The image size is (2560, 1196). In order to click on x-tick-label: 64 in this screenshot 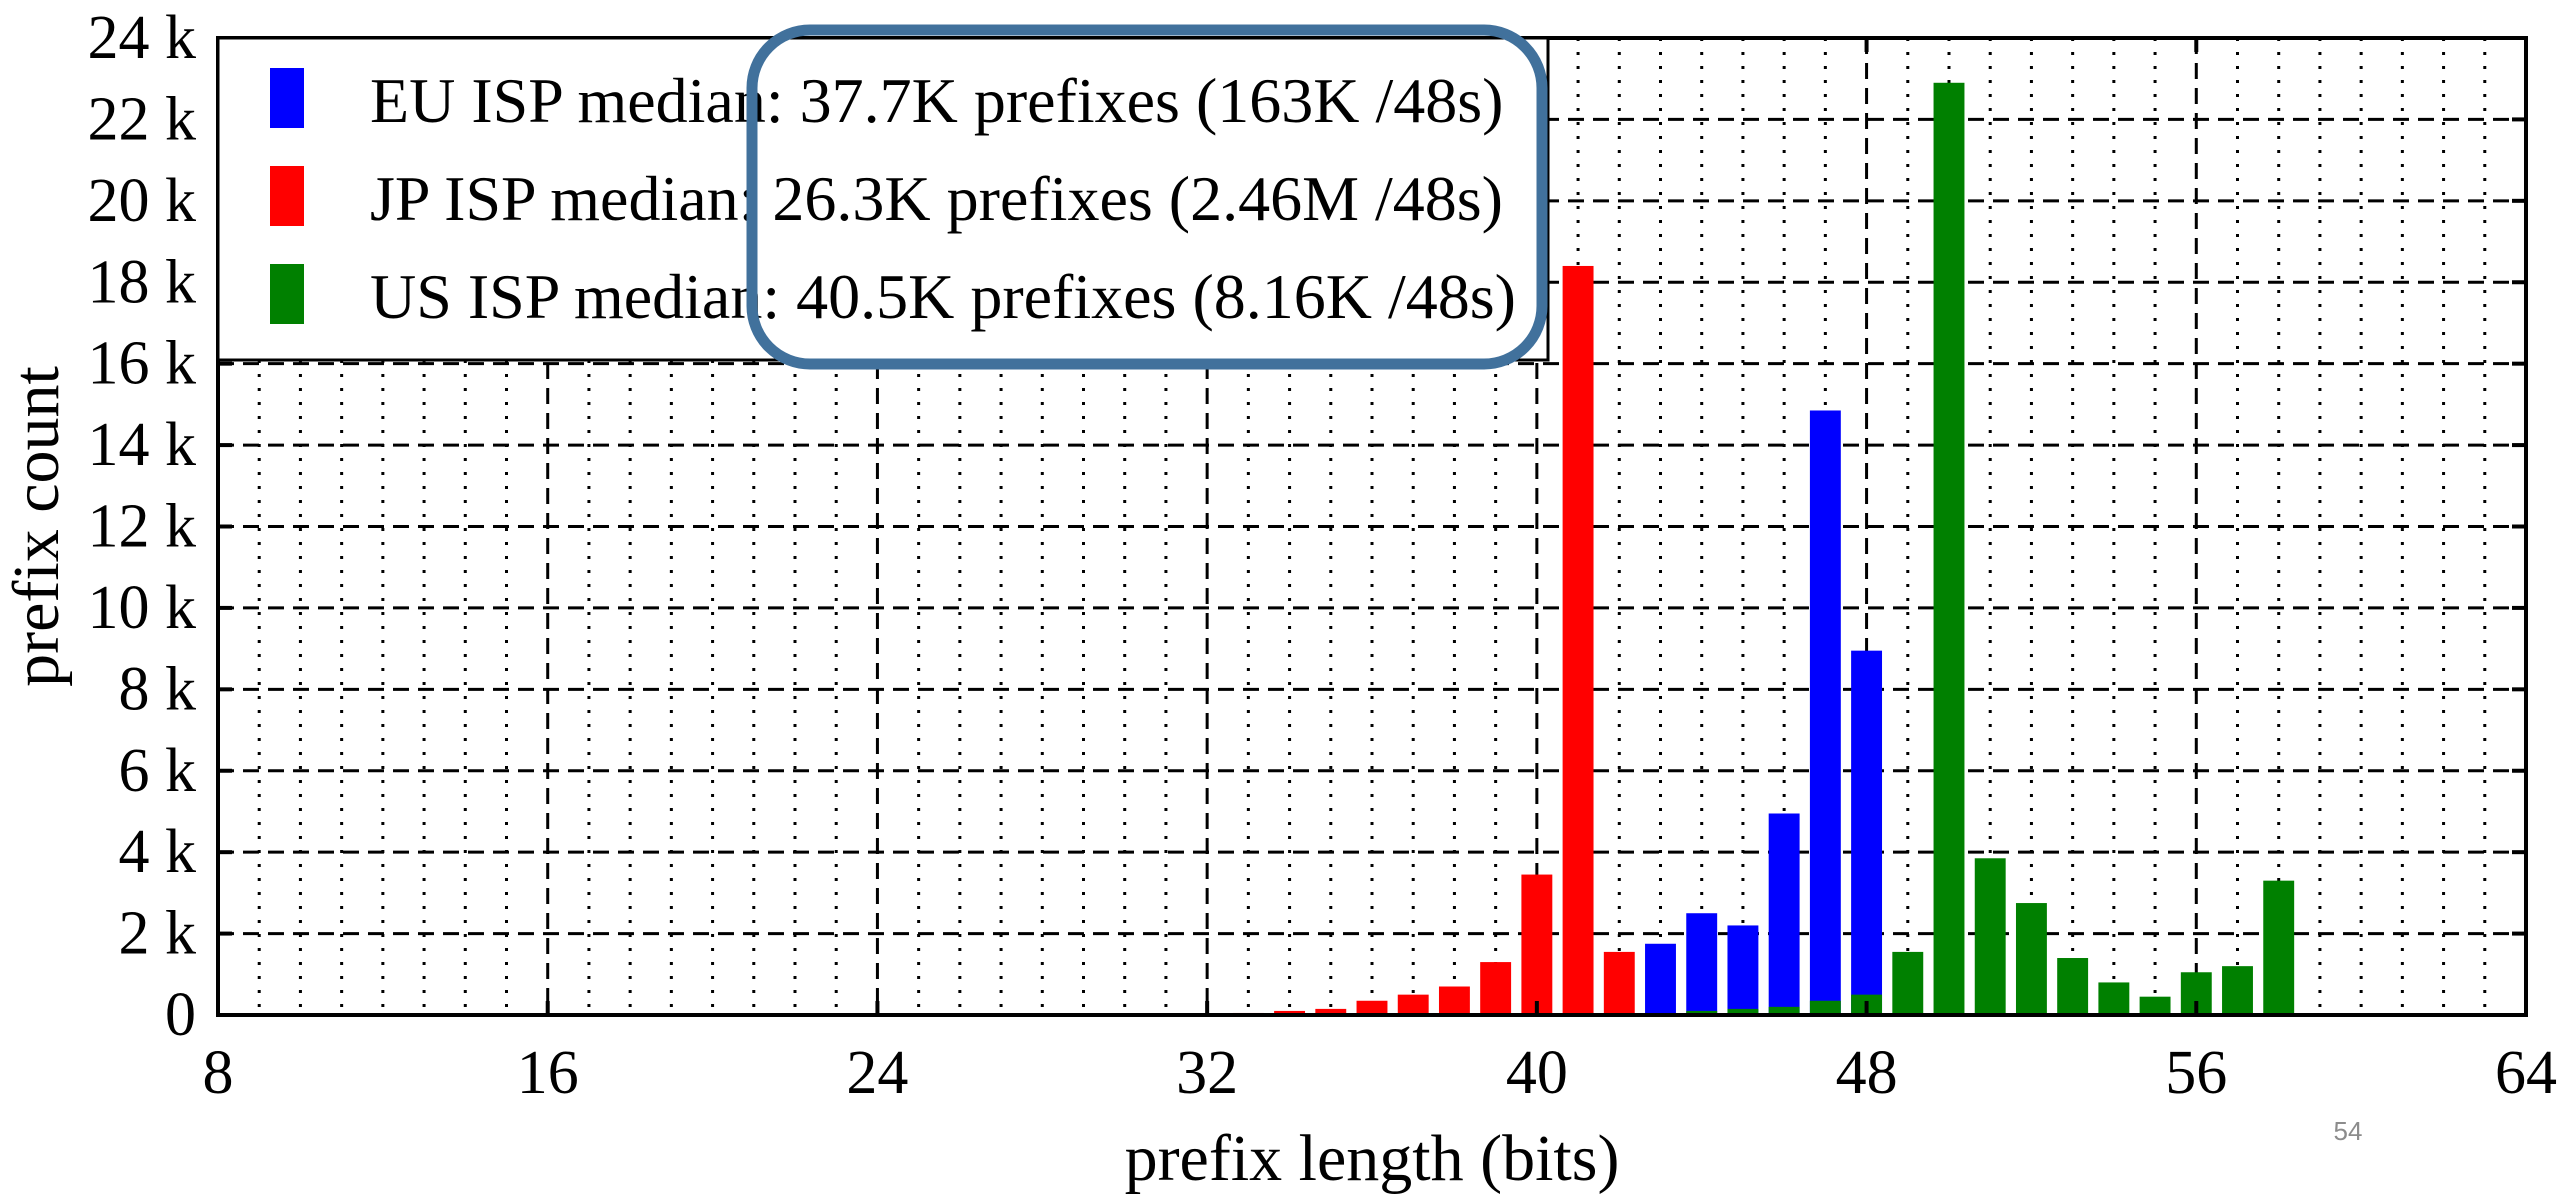, I will do `click(2526, 1073)`.